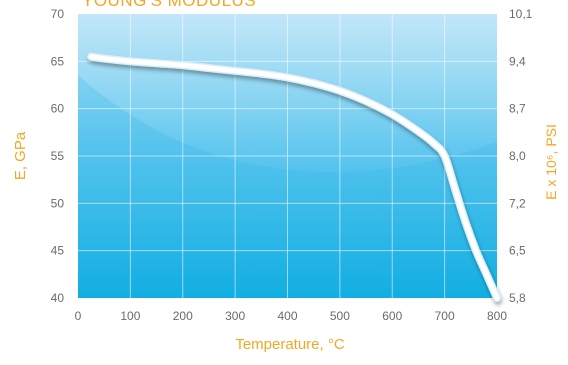  What do you see at coordinates (130, 316) in the screenshot?
I see `x-tick-label: 100` at bounding box center [130, 316].